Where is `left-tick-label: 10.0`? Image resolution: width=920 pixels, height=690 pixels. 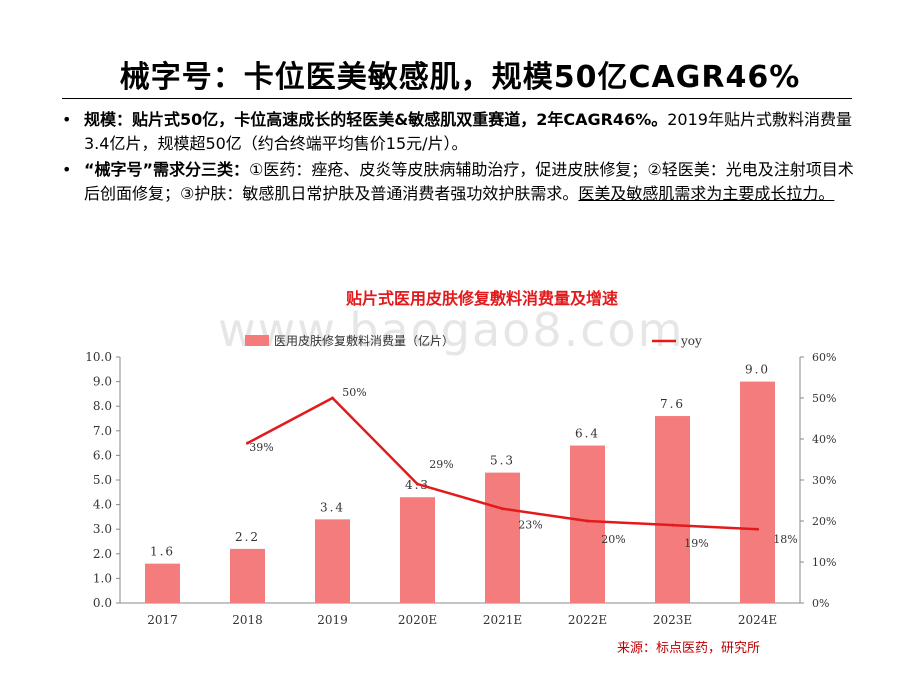 left-tick-label: 10.0 is located at coordinates (98, 357).